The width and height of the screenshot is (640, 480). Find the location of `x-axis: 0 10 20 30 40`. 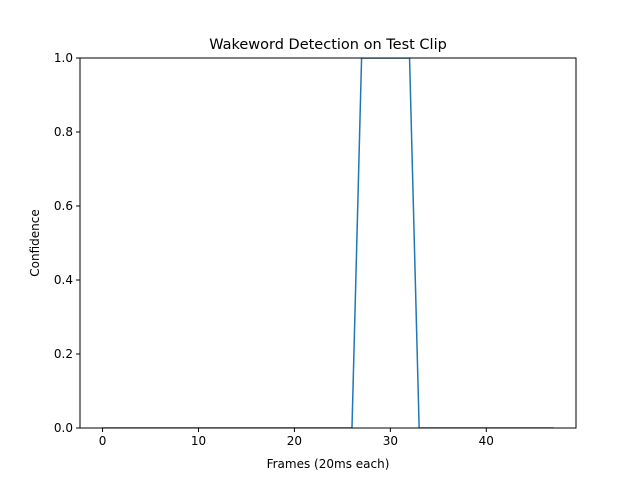

x-axis: 0 10 20 30 40 is located at coordinates (296, 438).